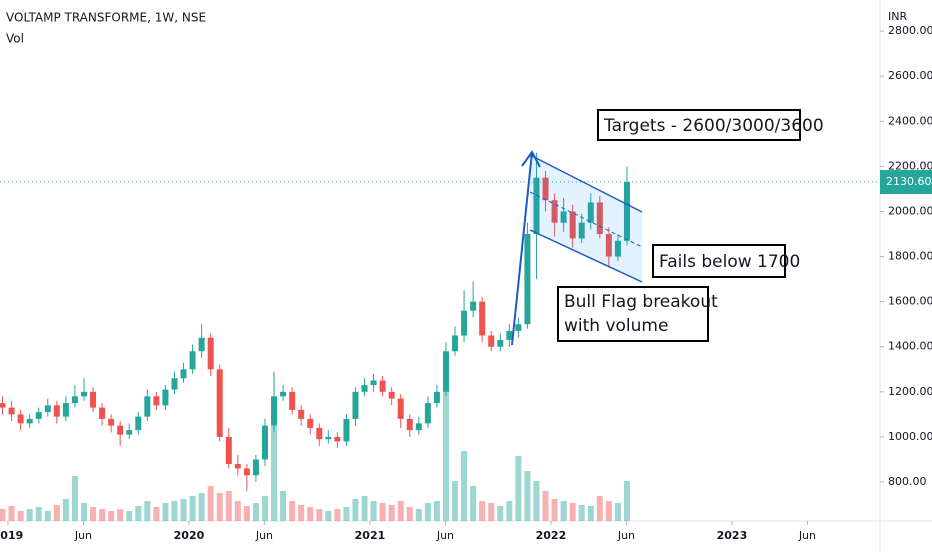 Image resolution: width=932 pixels, height=554 pixels. Describe the element at coordinates (910, 436) in the screenshot. I see `y-tick-label: 1000.00` at that location.